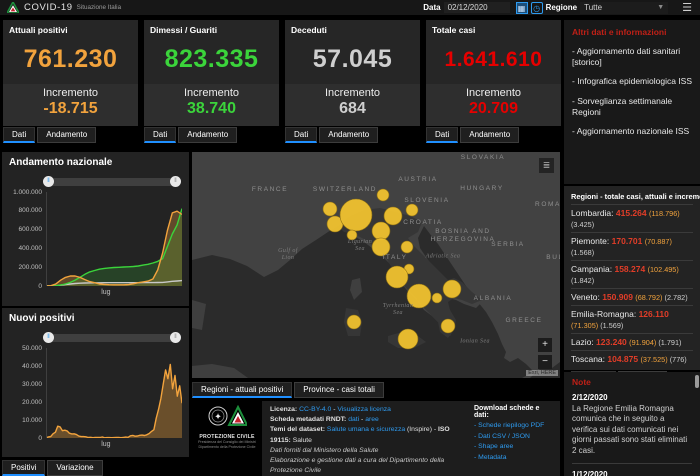 The image size is (700, 476). What do you see at coordinates (593, 268) in the screenshot?
I see `region-name: Campania:` at bounding box center [593, 268].